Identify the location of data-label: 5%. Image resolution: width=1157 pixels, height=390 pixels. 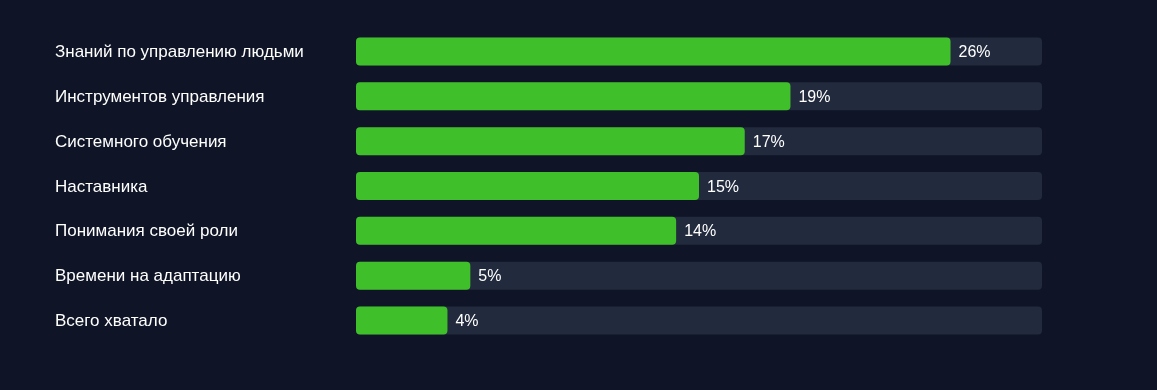
(490, 276).